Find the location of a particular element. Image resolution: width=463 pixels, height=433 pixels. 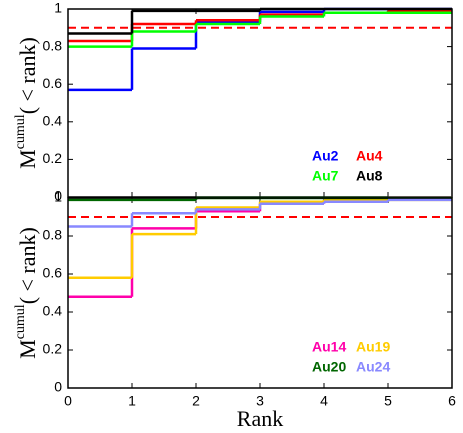

x-tick-label: 2 is located at coordinates (196, 401).